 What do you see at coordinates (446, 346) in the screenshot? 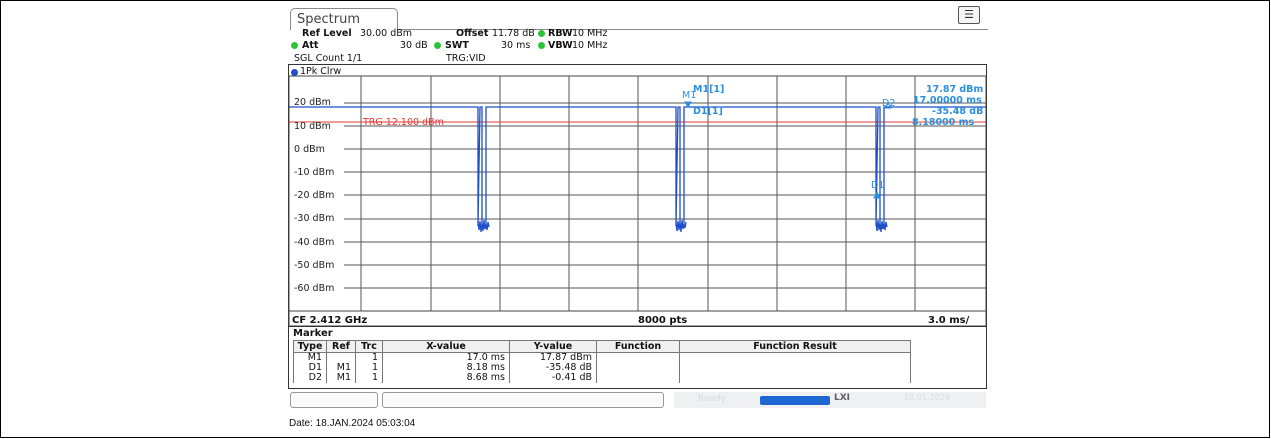
I see `col-x-value: X-value` at bounding box center [446, 346].